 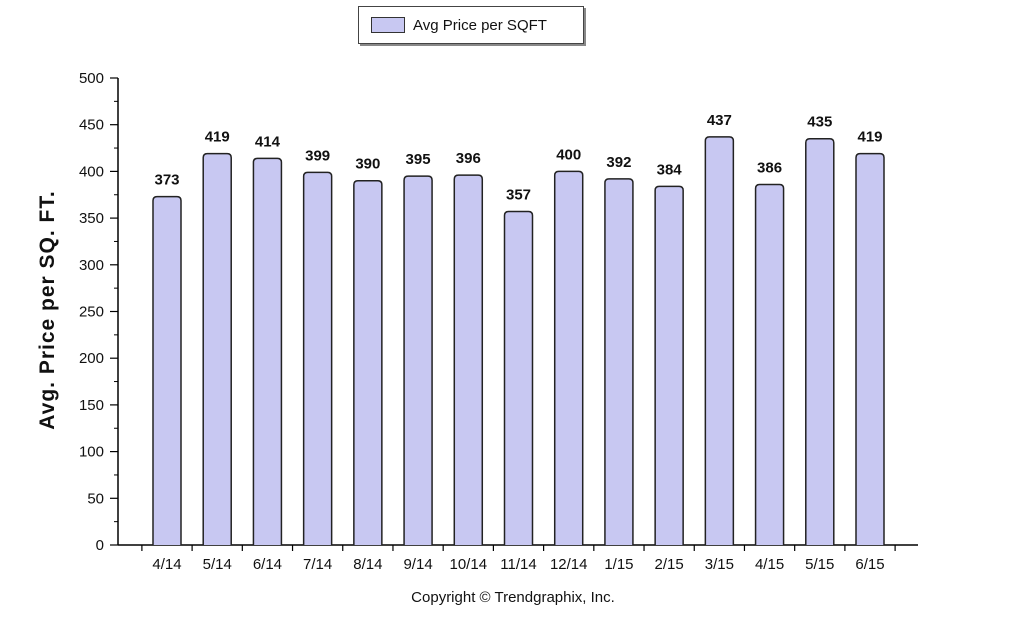 I want to click on x-tick-label: 2/15, so click(x=669, y=564).